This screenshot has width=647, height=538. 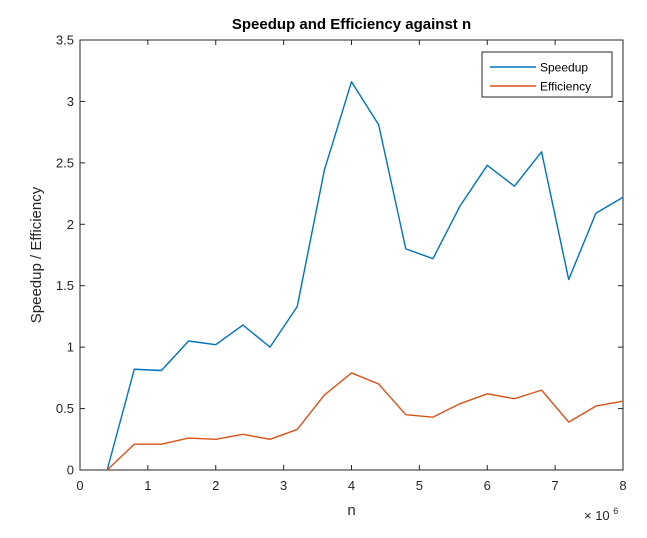 What do you see at coordinates (70, 101) in the screenshot?
I see `y-tick-label: 3` at bounding box center [70, 101].